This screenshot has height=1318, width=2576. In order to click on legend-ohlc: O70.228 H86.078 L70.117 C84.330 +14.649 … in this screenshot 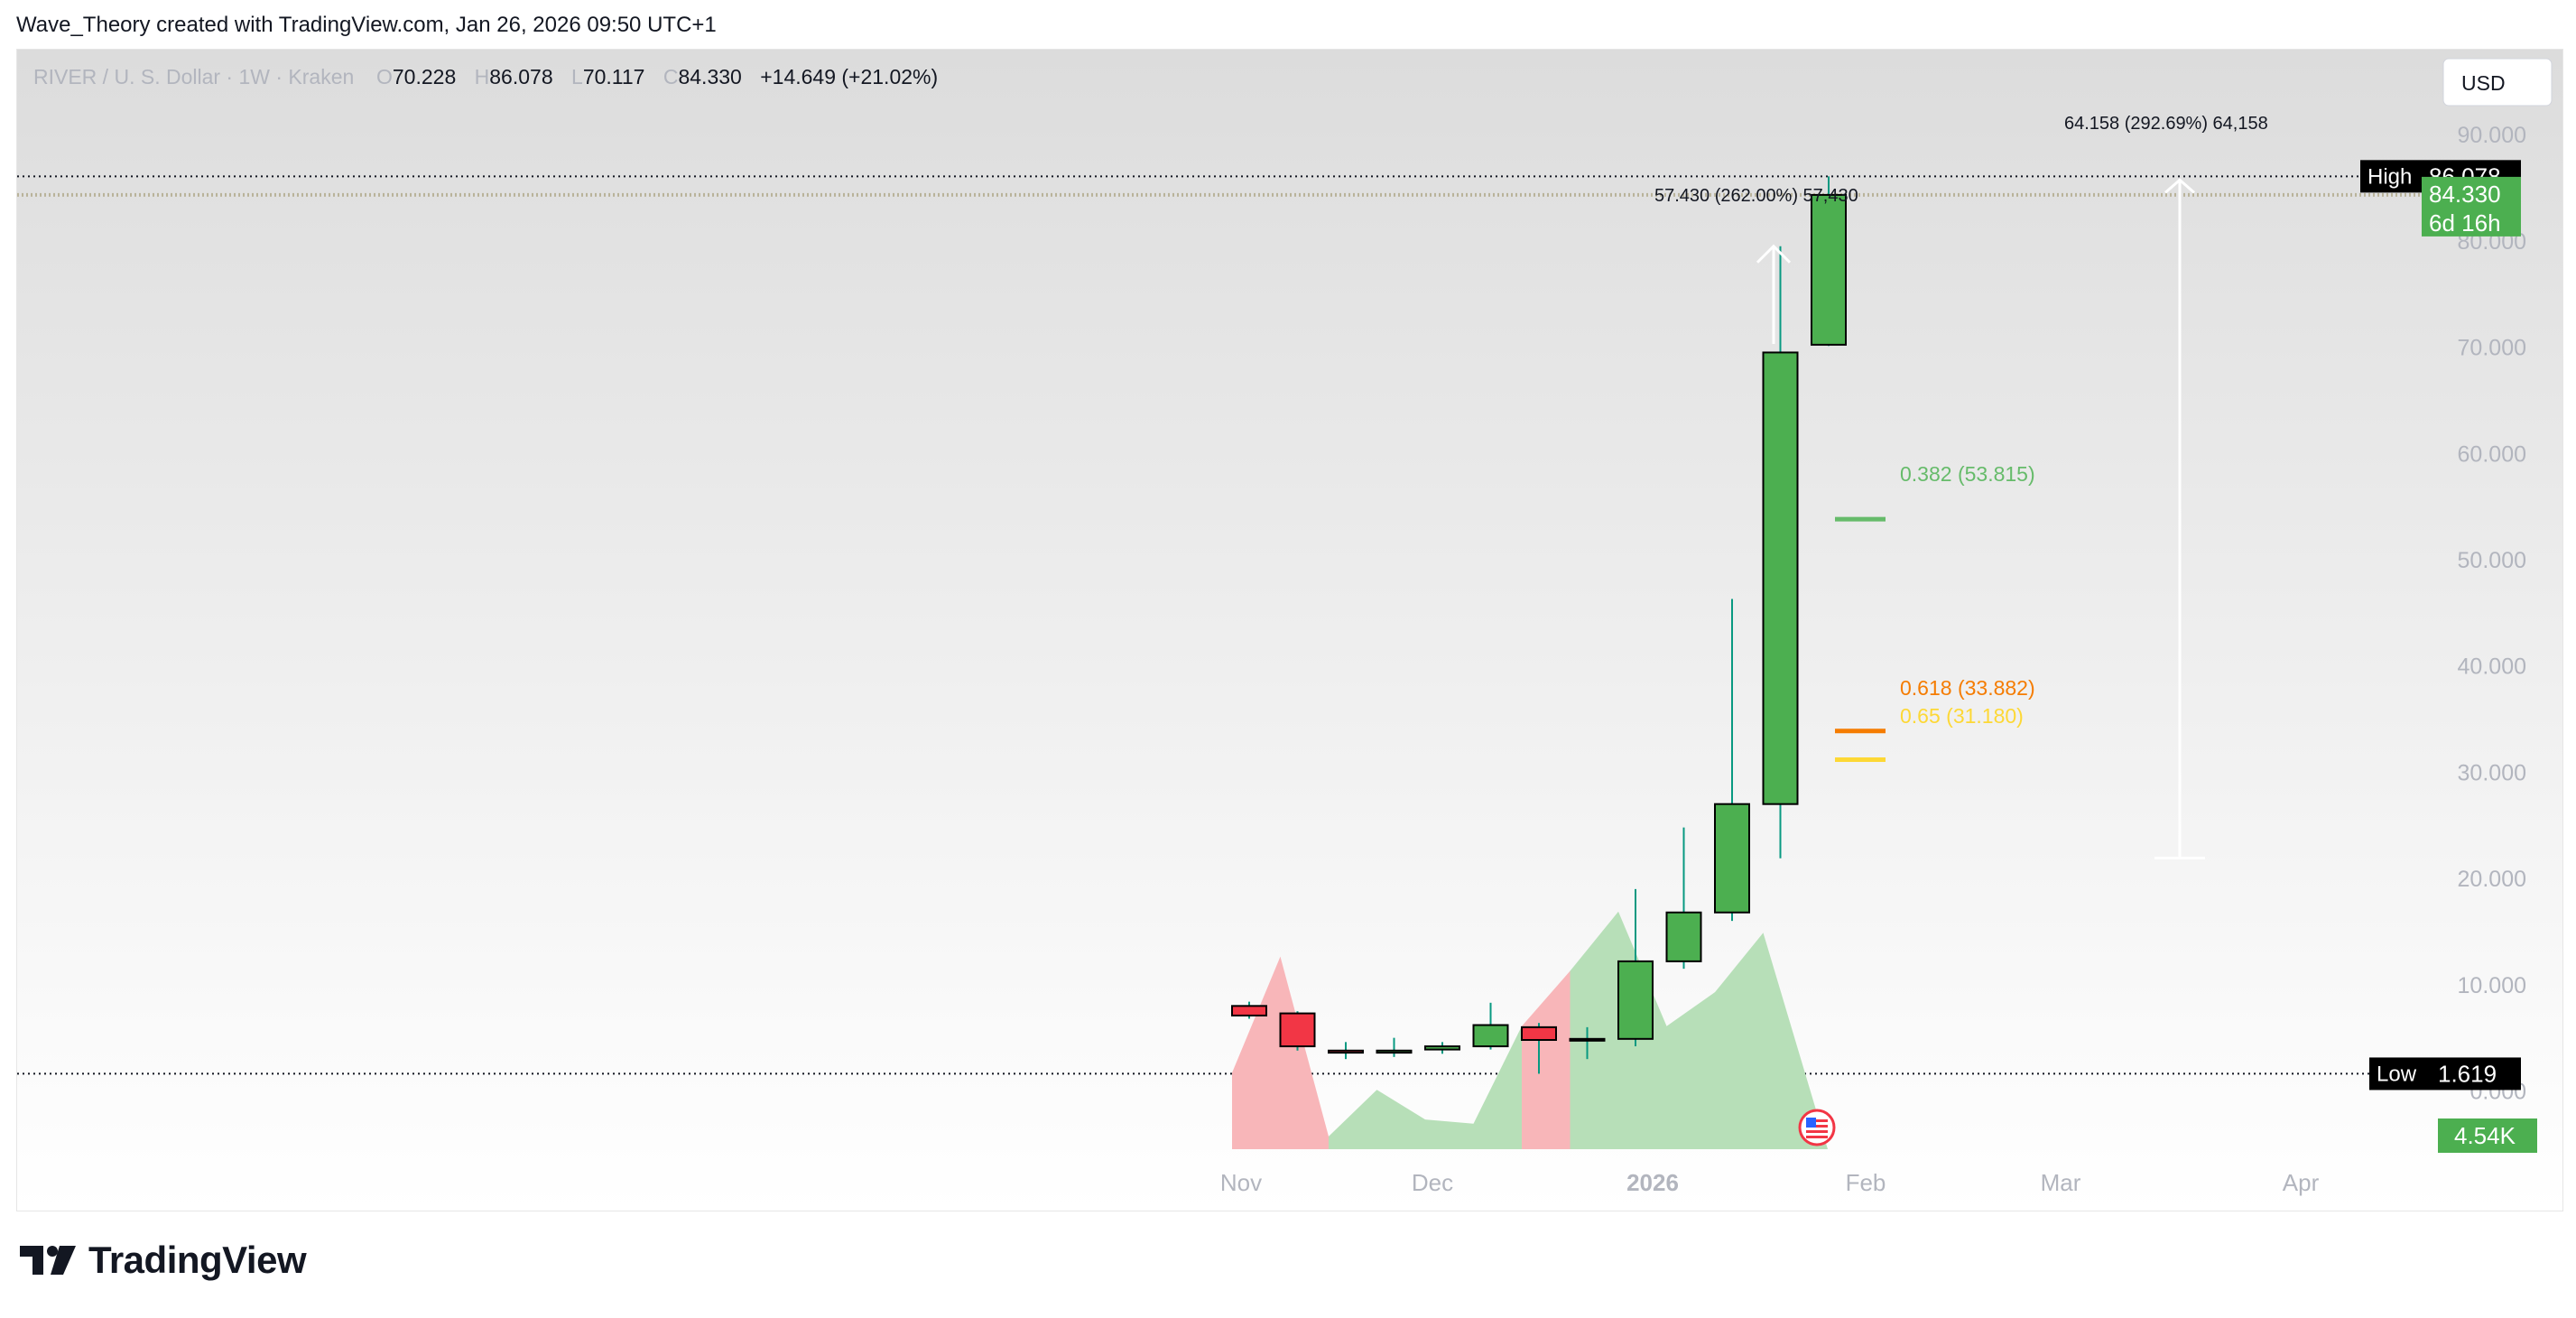, I will do `click(657, 76)`.